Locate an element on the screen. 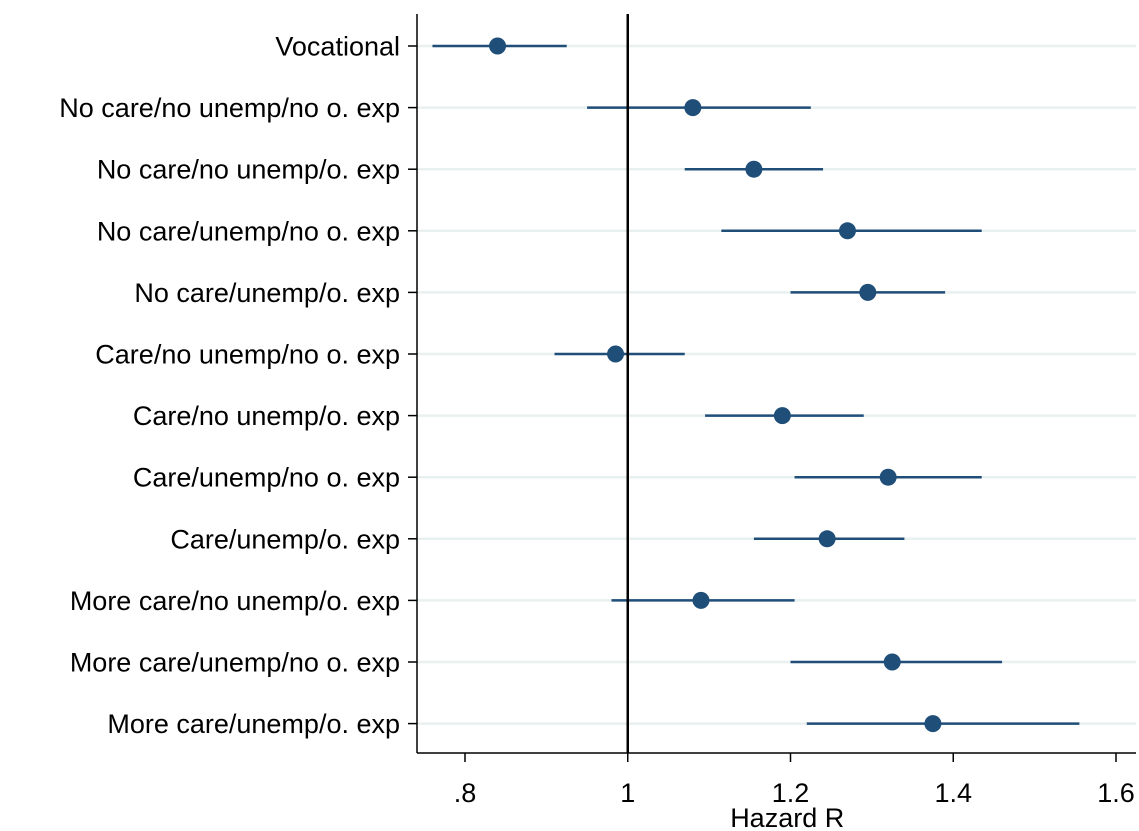  category-label: No care/unemp/o. exp is located at coordinates (267, 293).